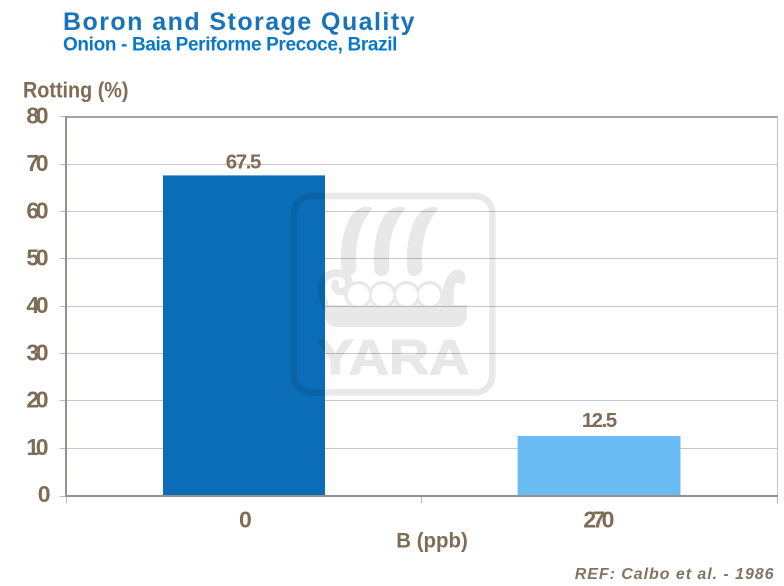 This screenshot has height=586, width=784. I want to click on svg-text: 60, so click(37, 210).